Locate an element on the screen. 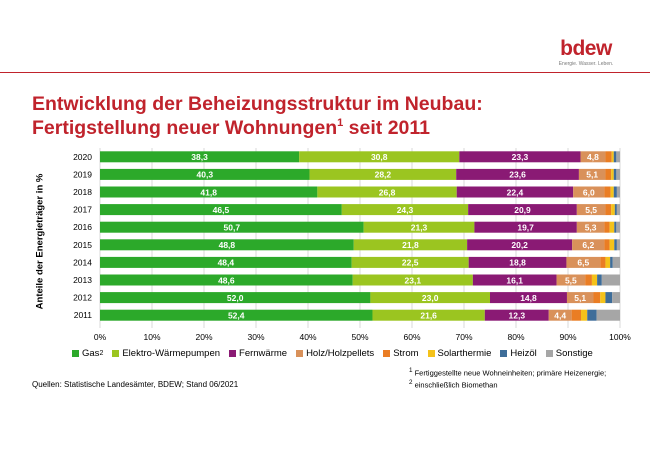 The image size is (650, 450). x-tick-label: 30% is located at coordinates (255, 337).